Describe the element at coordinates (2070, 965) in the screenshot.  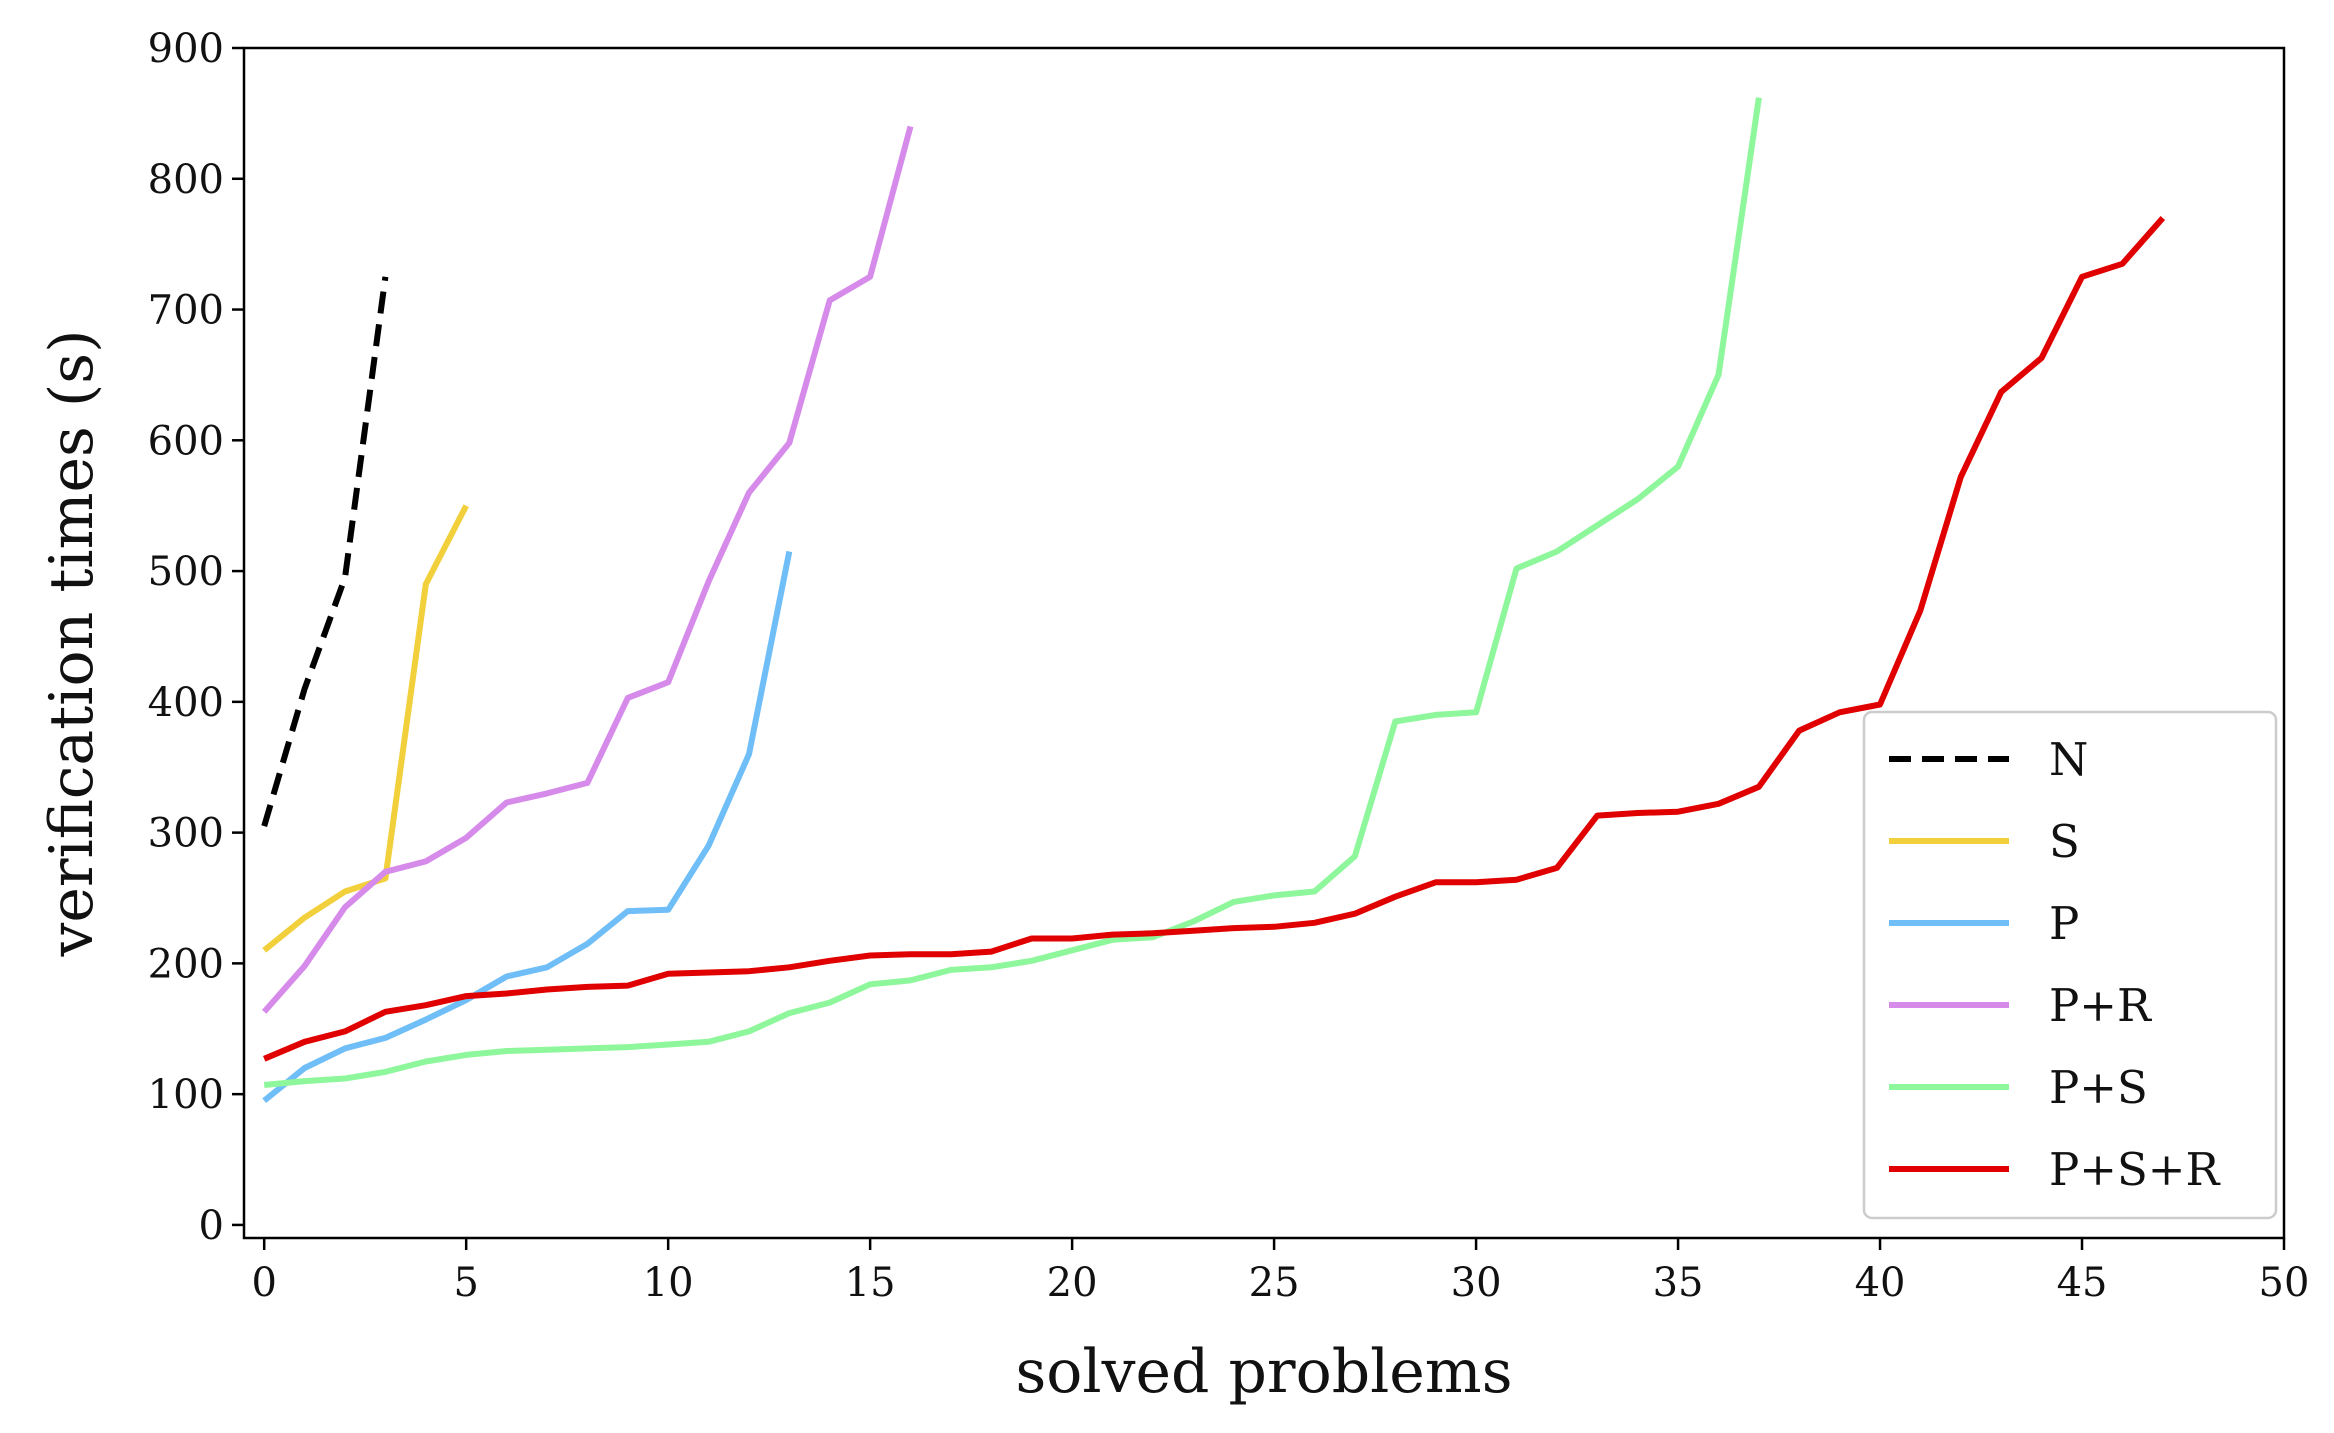
I see `legend: NSP P+R P+S P+S+R` at that location.